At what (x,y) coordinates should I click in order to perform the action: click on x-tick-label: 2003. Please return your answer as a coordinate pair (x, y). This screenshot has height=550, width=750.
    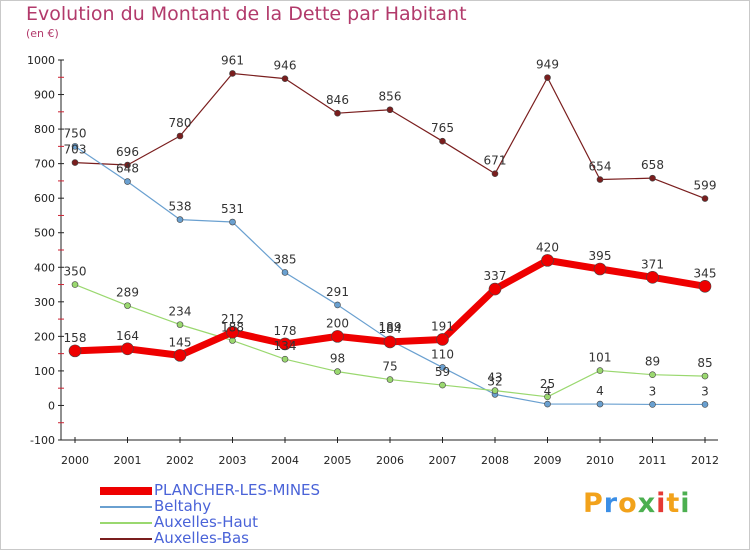
    Looking at the image, I should click on (233, 460).